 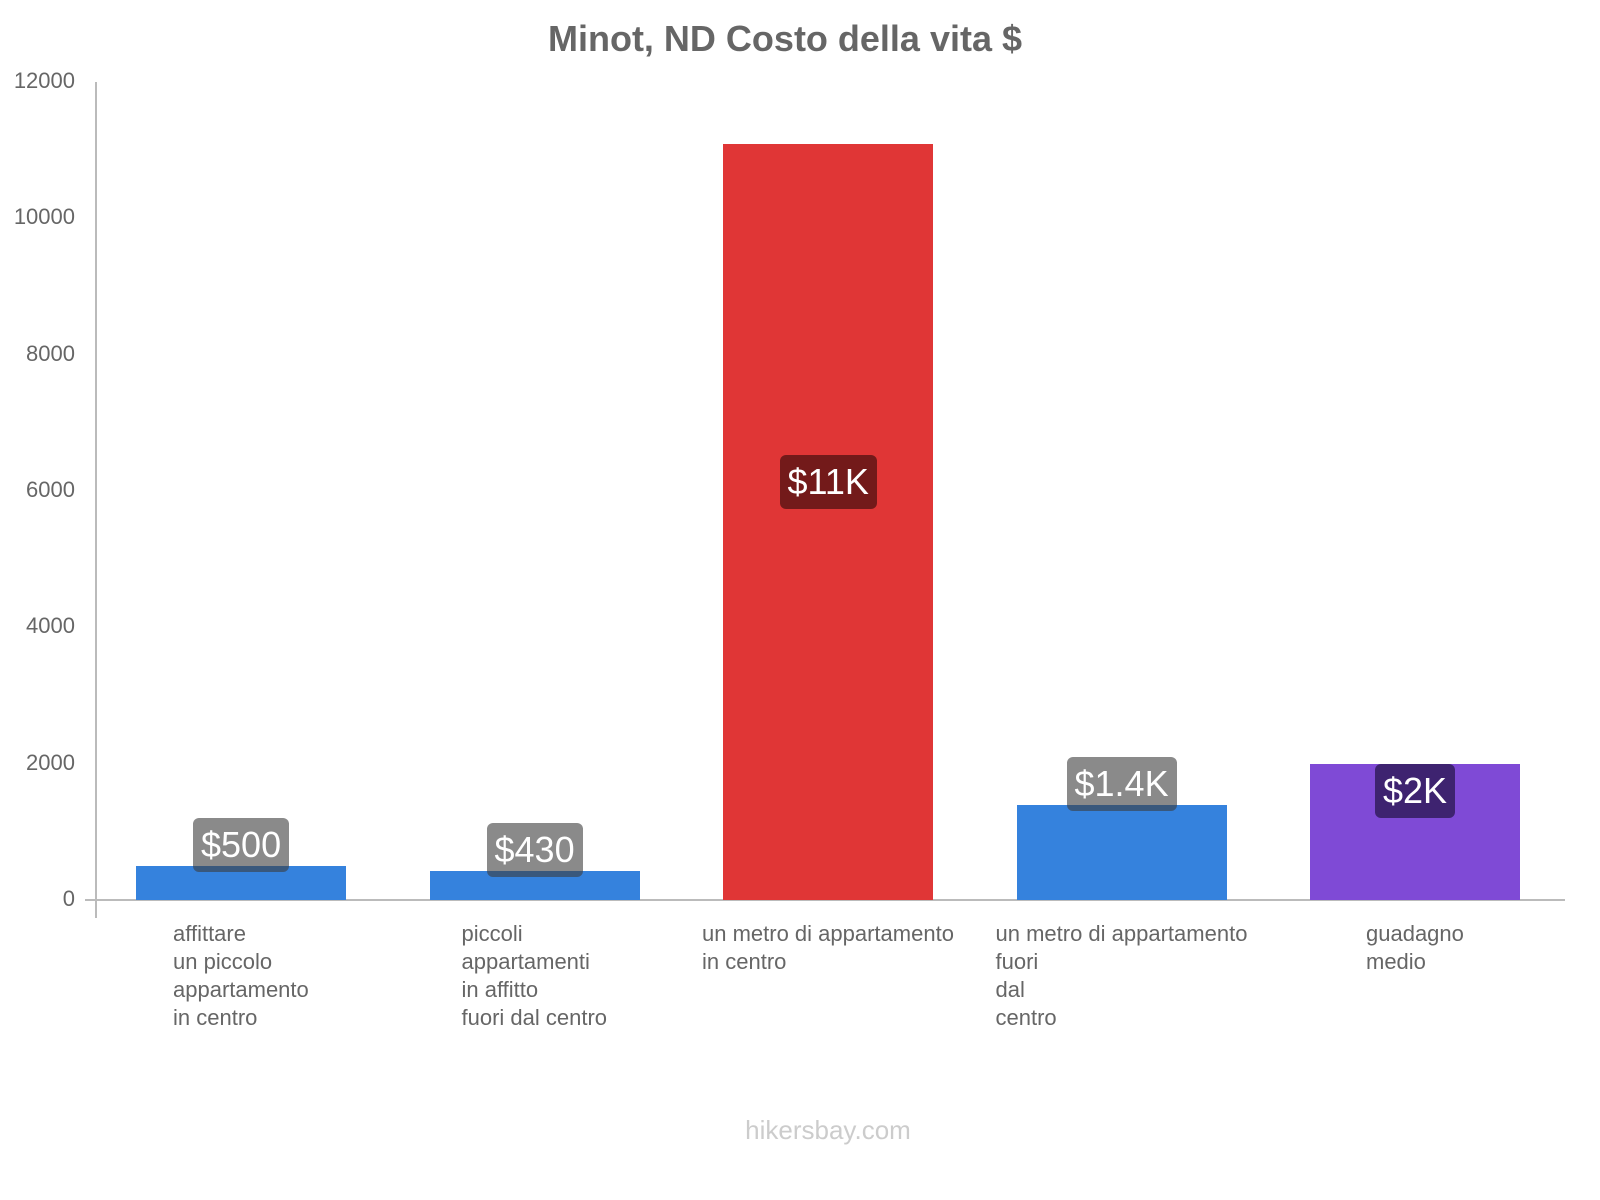 I want to click on chart-title: Minot, ND Costo della vita $, so click(x=785, y=38).